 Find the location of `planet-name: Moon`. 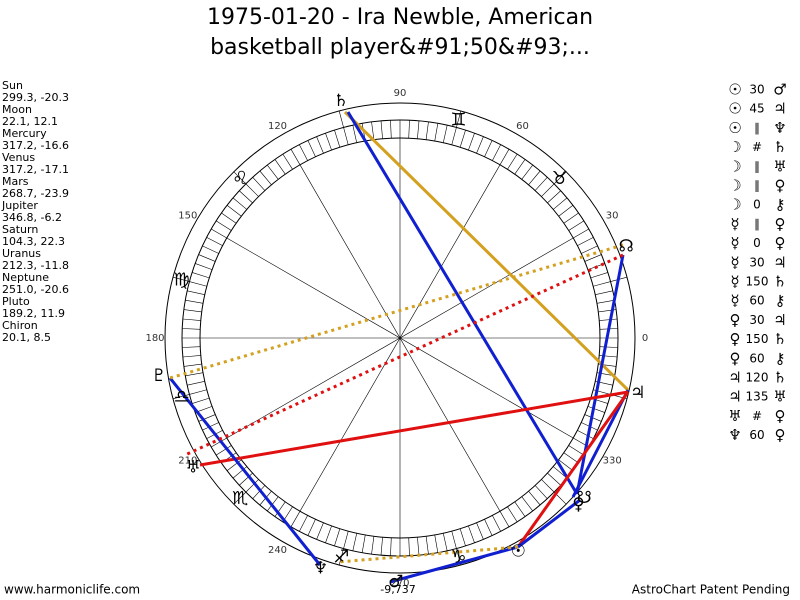

planet-name: Moon is located at coordinates (17, 109).